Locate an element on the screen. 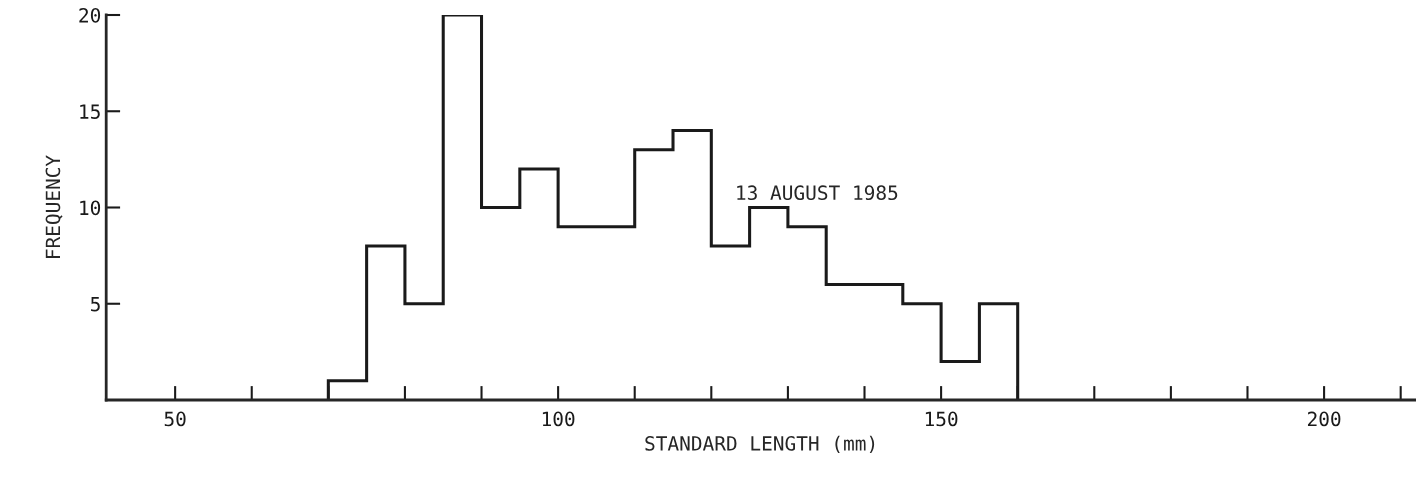 The height and width of the screenshot is (500, 1416). y-tick-label: 15 is located at coordinates (90, 111).